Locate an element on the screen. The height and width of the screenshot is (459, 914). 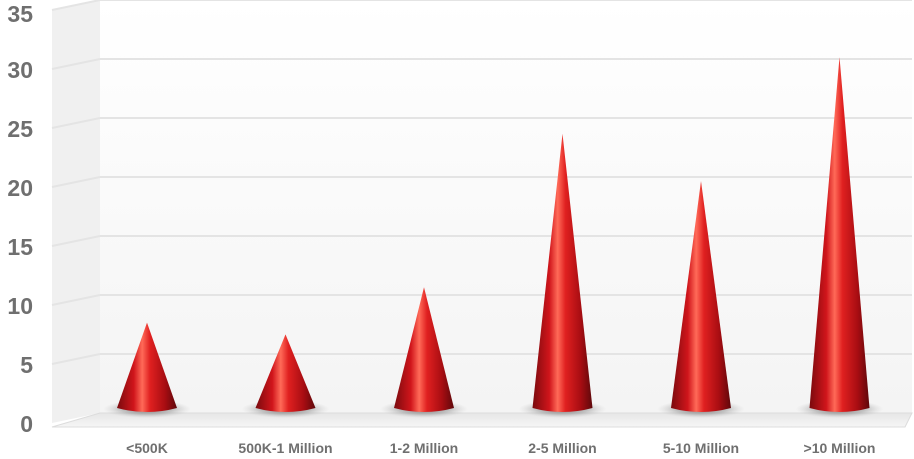
x-tick-label: >10 Million is located at coordinates (840, 448).